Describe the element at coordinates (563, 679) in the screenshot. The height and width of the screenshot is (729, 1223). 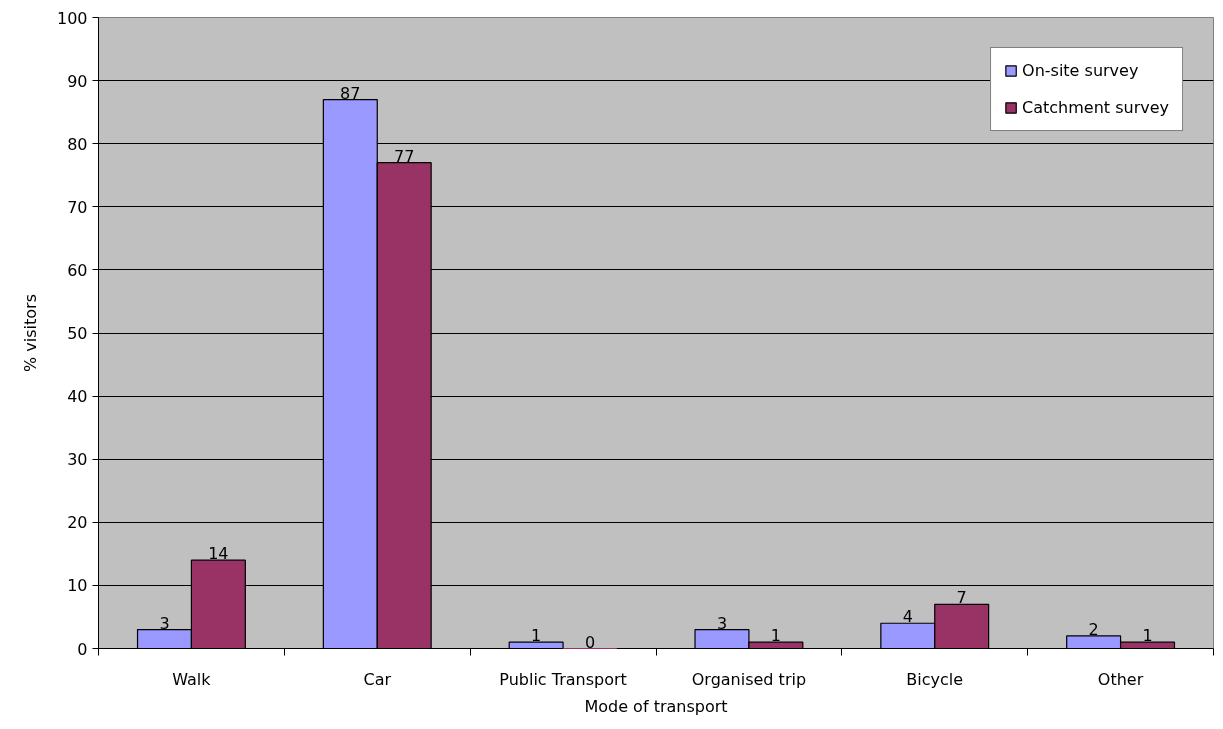
I see `x-tick-label: Public Transport` at that location.